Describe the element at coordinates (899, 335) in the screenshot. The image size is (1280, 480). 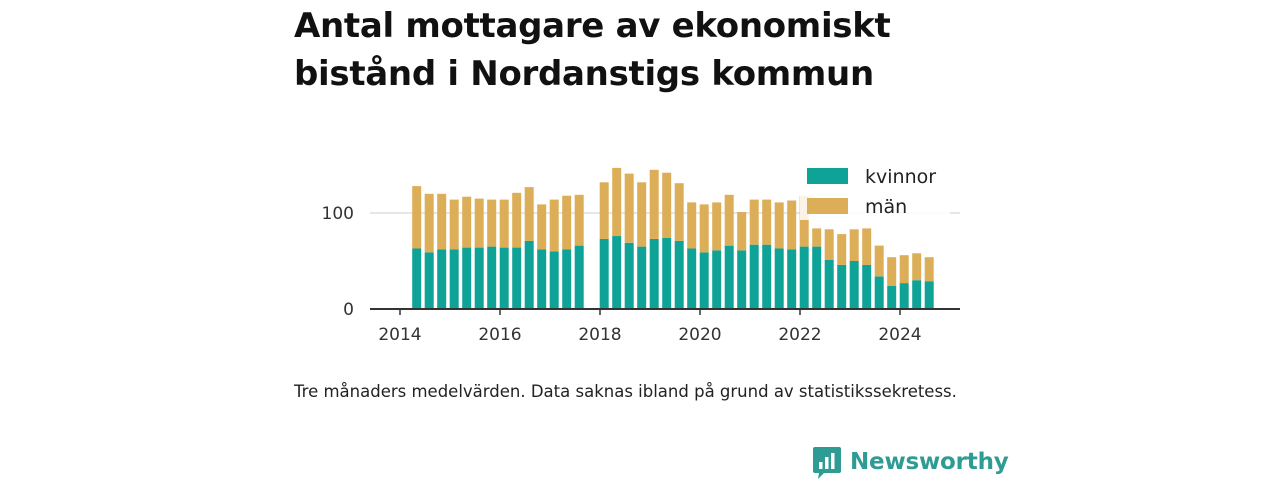
I see `x-tick-label-2024: 2024` at that location.